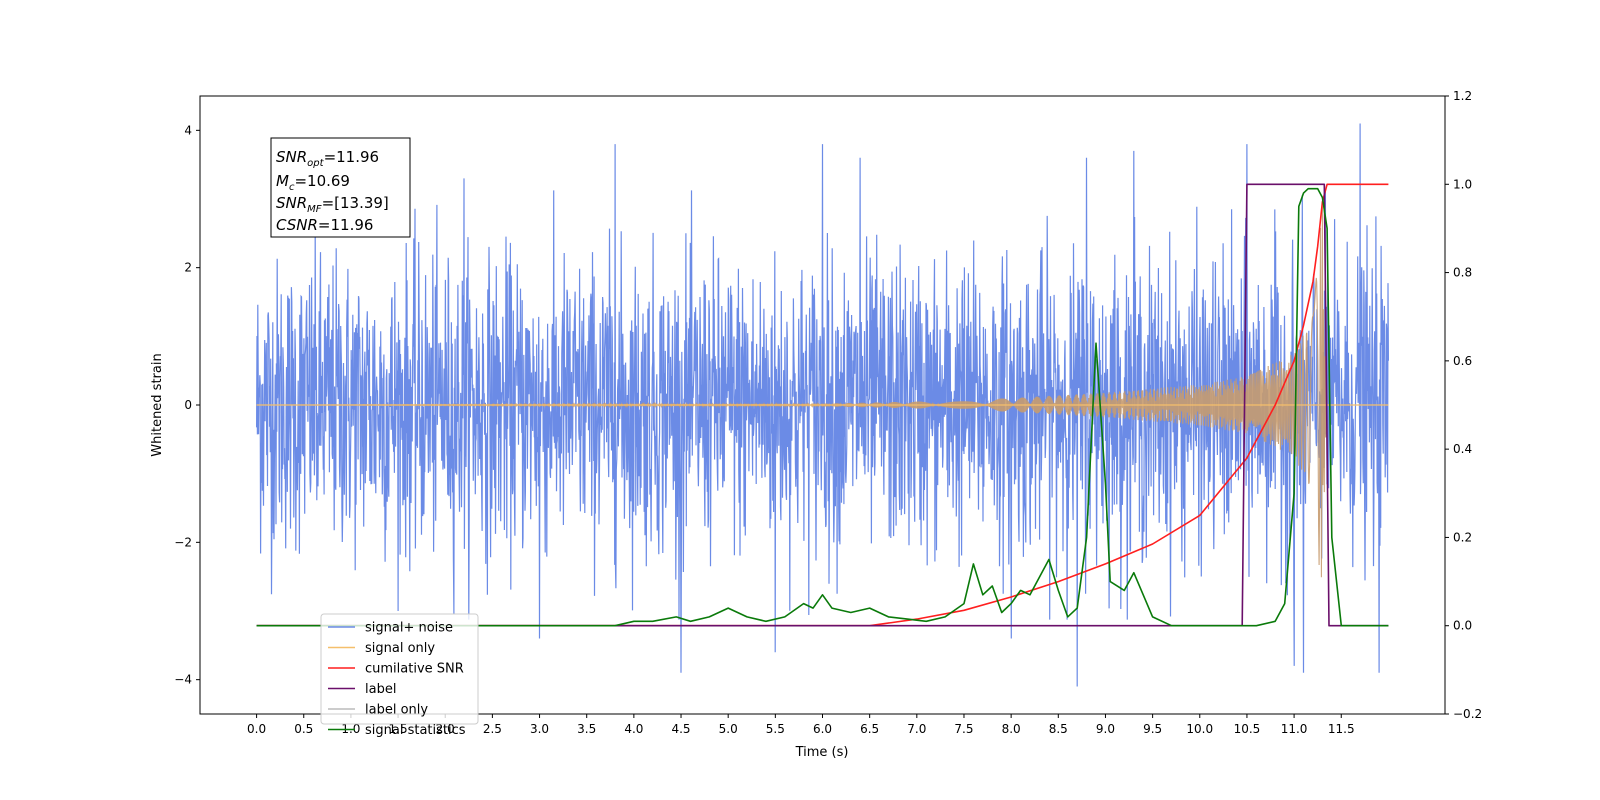 The width and height of the screenshot is (1600, 800). What do you see at coordinates (1341, 729) in the screenshot?
I see `x-tick-label: 11.5` at bounding box center [1341, 729].